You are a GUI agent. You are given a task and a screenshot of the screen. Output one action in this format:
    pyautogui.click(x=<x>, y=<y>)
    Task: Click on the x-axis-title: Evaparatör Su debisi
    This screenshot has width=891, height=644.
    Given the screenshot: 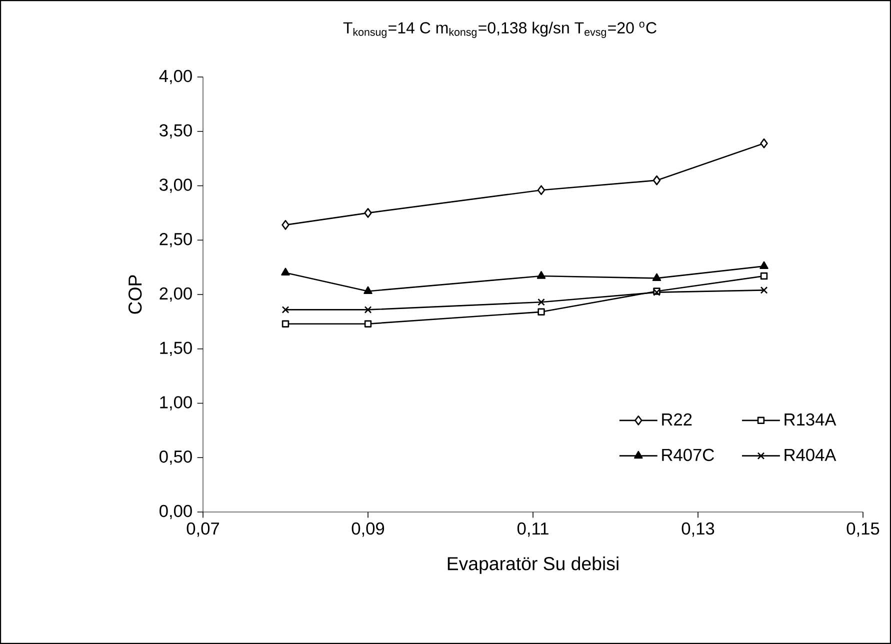 What is the action you would take?
    pyautogui.click(x=533, y=565)
    